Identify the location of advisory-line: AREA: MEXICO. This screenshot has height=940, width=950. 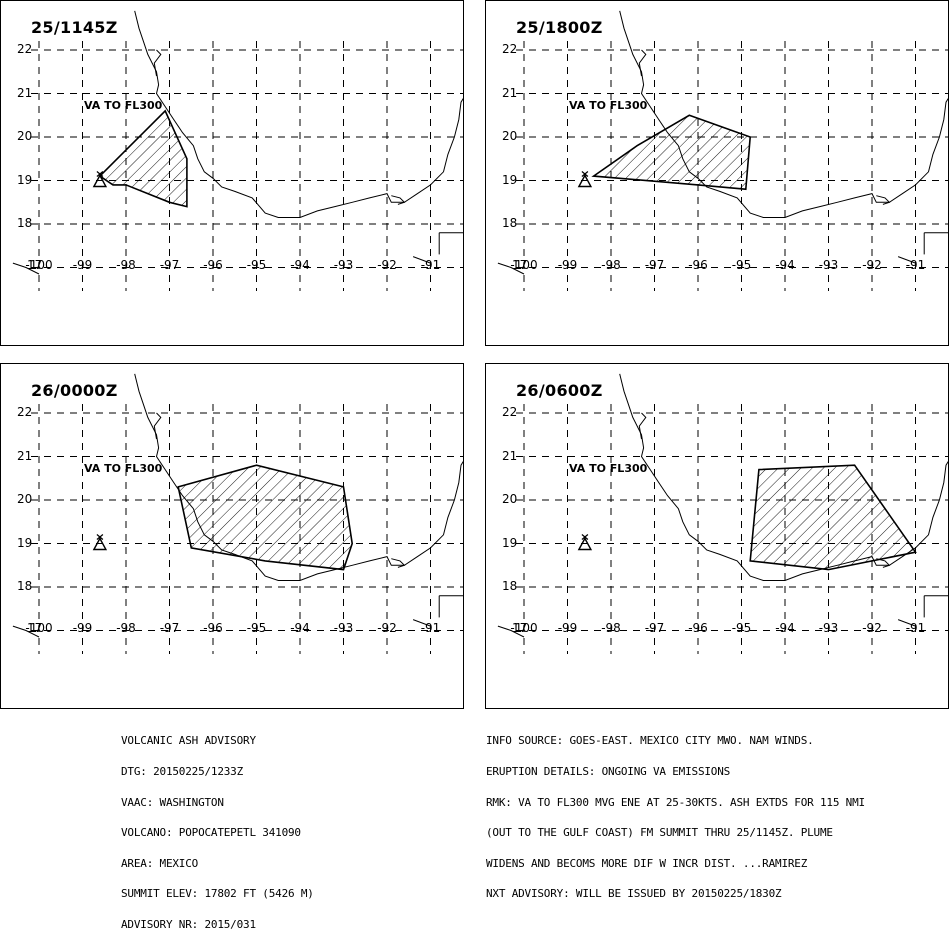
(160, 863).